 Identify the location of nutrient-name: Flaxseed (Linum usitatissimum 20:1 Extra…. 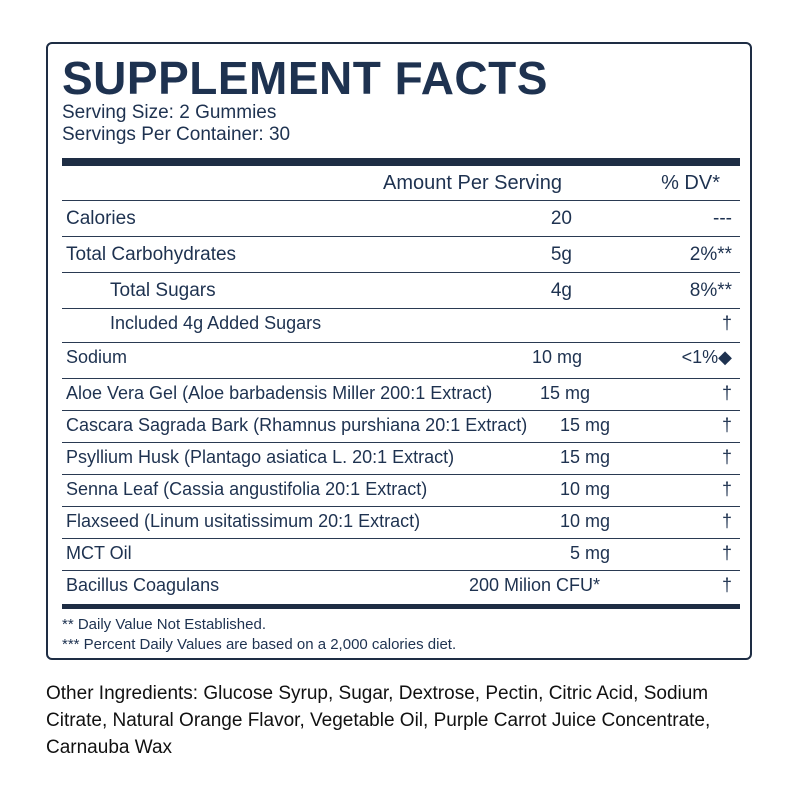
(243, 521).